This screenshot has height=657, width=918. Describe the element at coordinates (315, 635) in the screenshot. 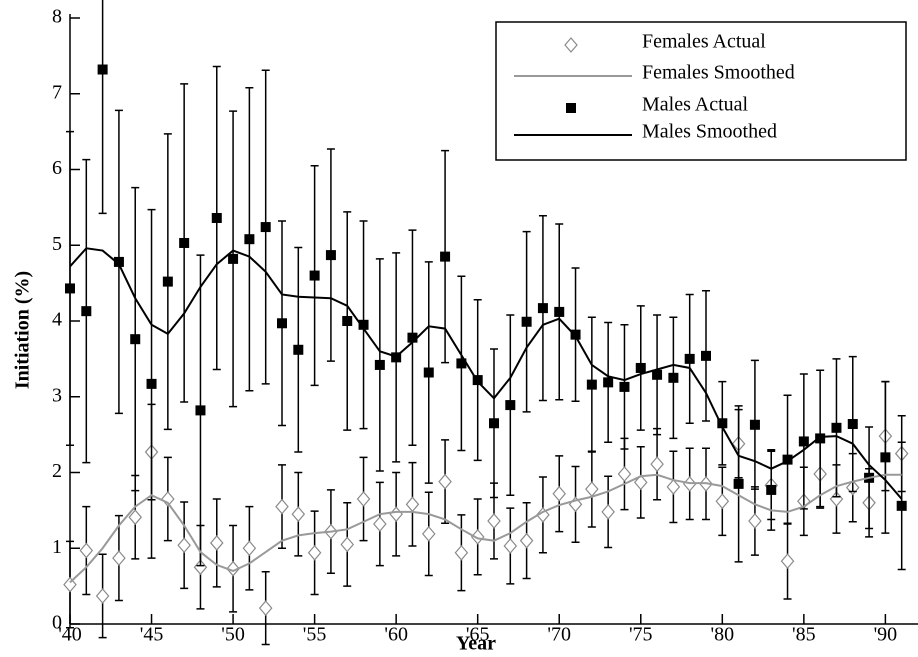

I see `x-tick-label: '55` at that location.